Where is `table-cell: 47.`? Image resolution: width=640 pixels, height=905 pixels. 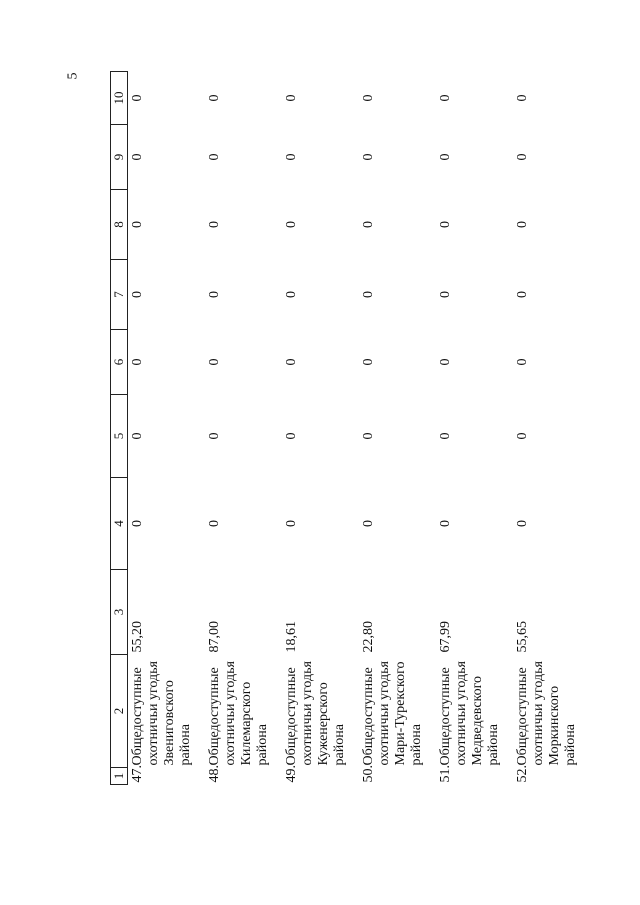 table-cell: 47. is located at coordinates (137, 774).